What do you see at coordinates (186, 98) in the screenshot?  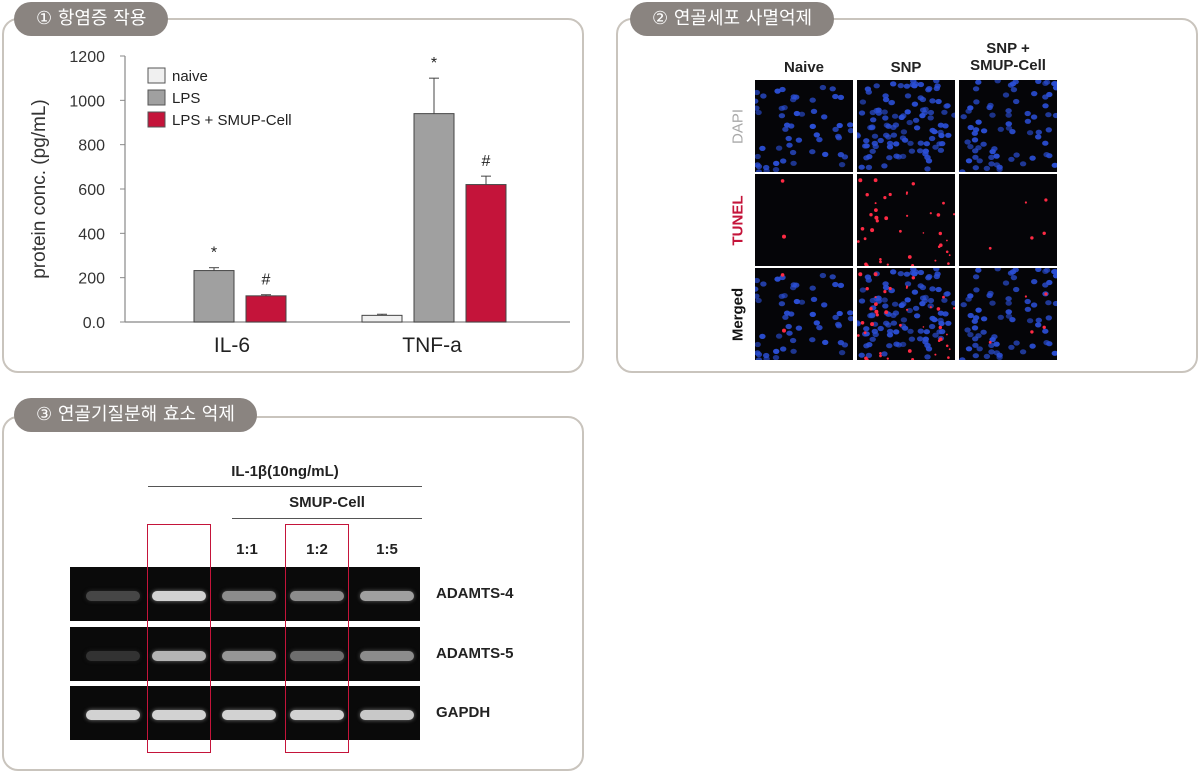 I see `legend-label: LPS` at bounding box center [186, 98].